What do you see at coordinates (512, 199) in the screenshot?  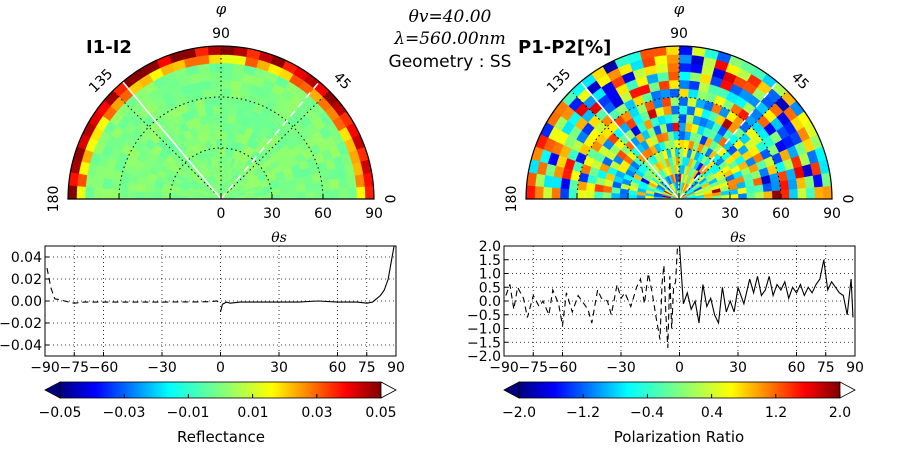 I see `polar-right-angle-180: 180` at bounding box center [512, 199].